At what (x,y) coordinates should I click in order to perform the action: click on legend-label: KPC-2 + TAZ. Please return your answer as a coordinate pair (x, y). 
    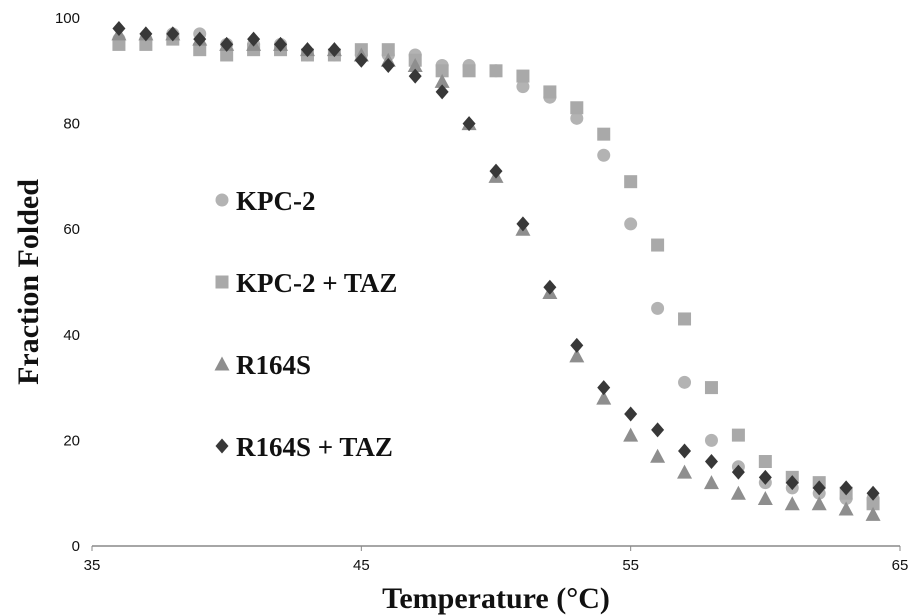
    Looking at the image, I should click on (316, 283).